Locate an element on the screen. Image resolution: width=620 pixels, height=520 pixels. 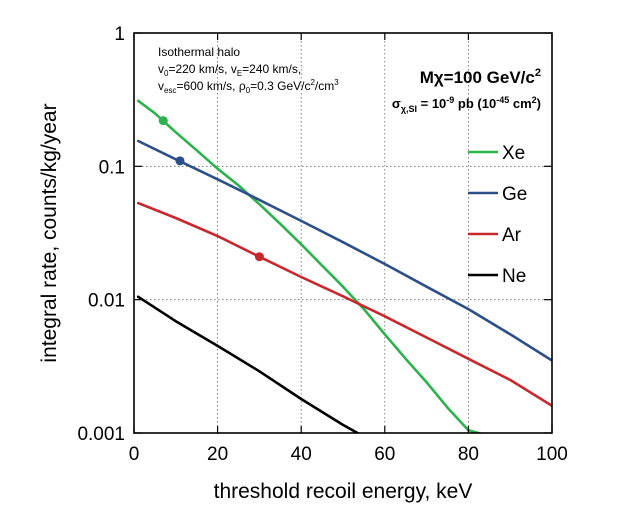
halo-title: Isothermal halo is located at coordinates (199, 52).